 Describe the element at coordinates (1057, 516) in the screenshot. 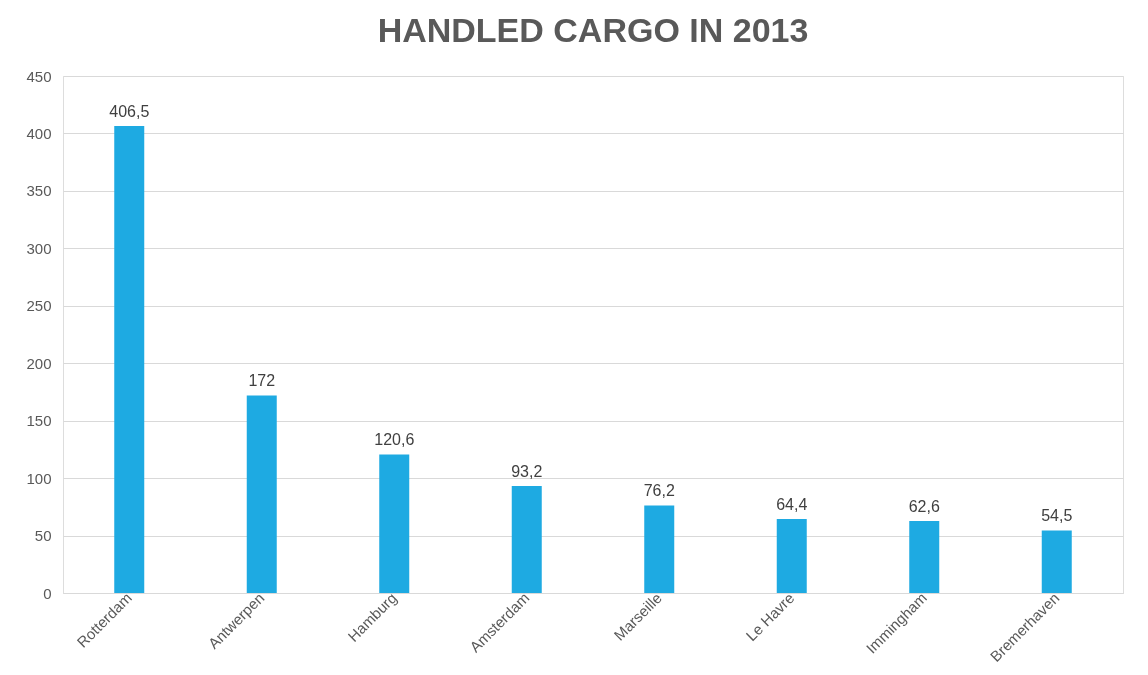

I see `data-label: 54,5` at that location.